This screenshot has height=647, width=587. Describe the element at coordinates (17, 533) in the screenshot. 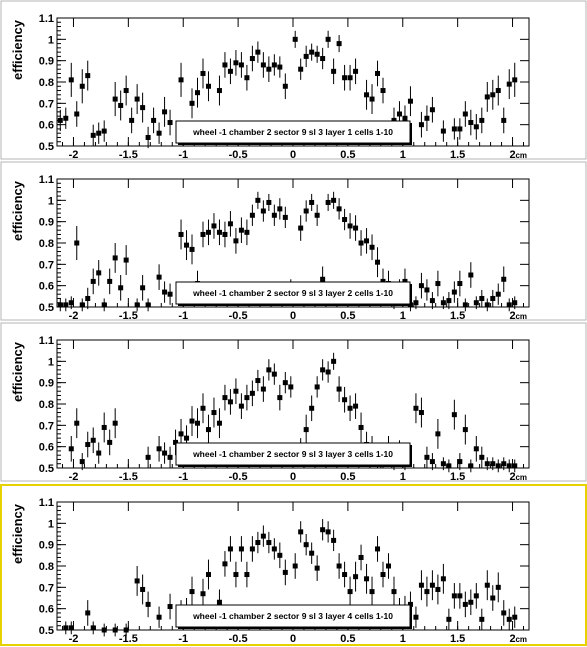

I see `y-axis-label: efficiency` at that location.